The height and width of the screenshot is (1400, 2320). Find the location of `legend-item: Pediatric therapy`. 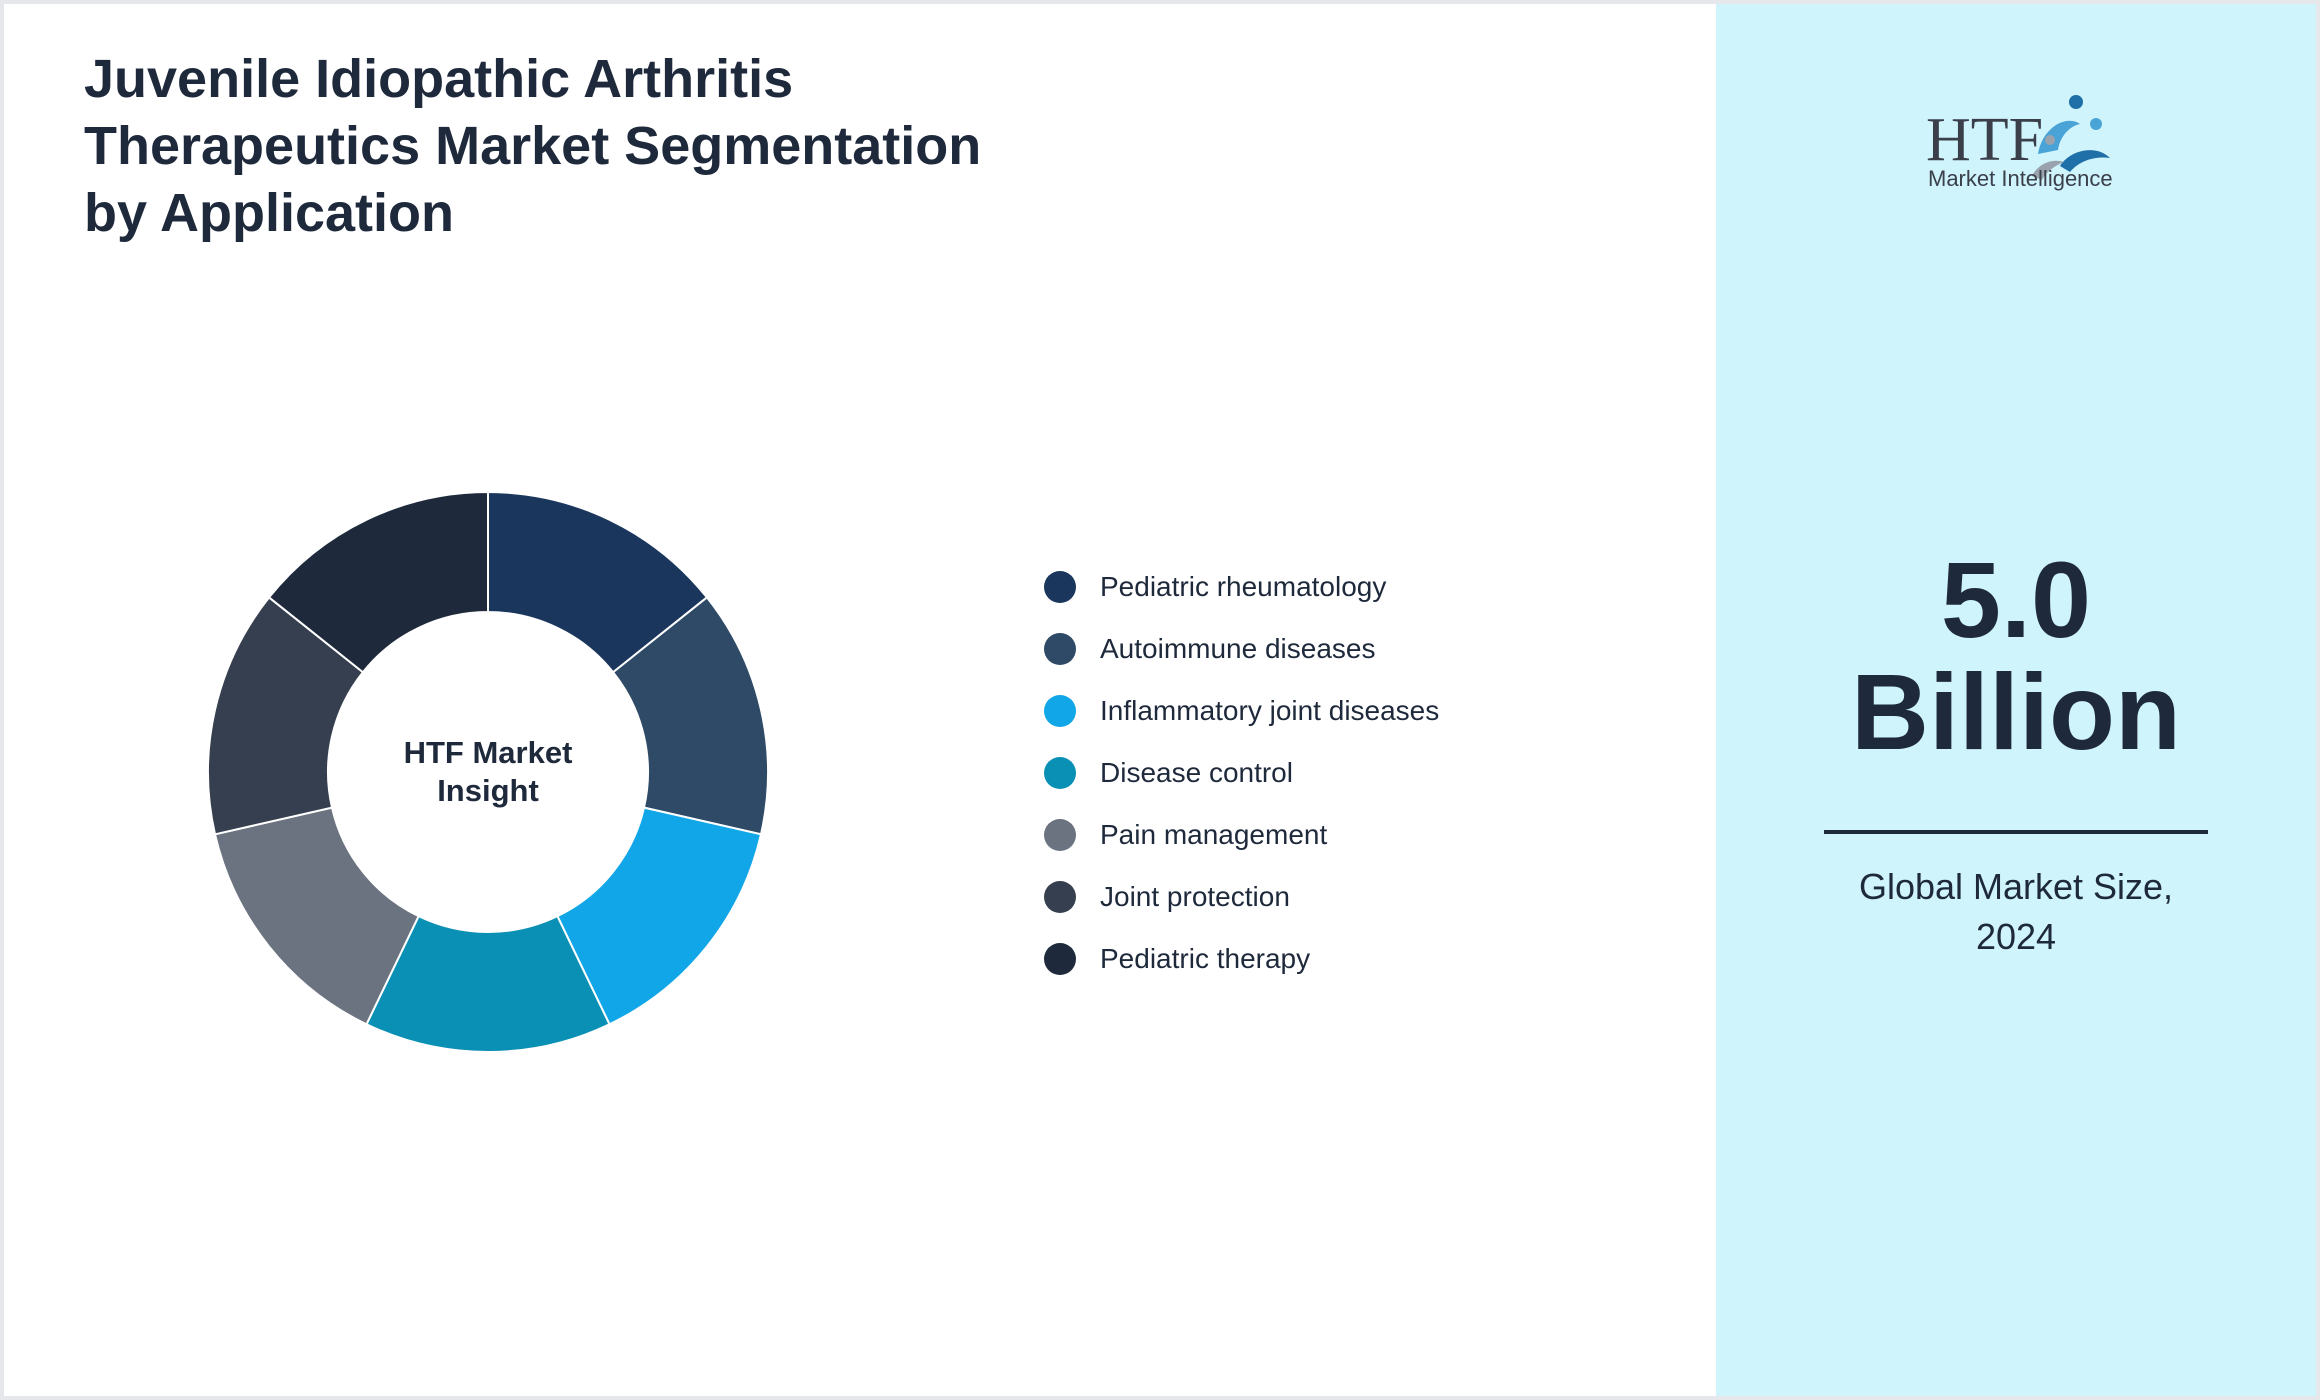

legend-item: Pediatric therapy is located at coordinates (1304, 959).